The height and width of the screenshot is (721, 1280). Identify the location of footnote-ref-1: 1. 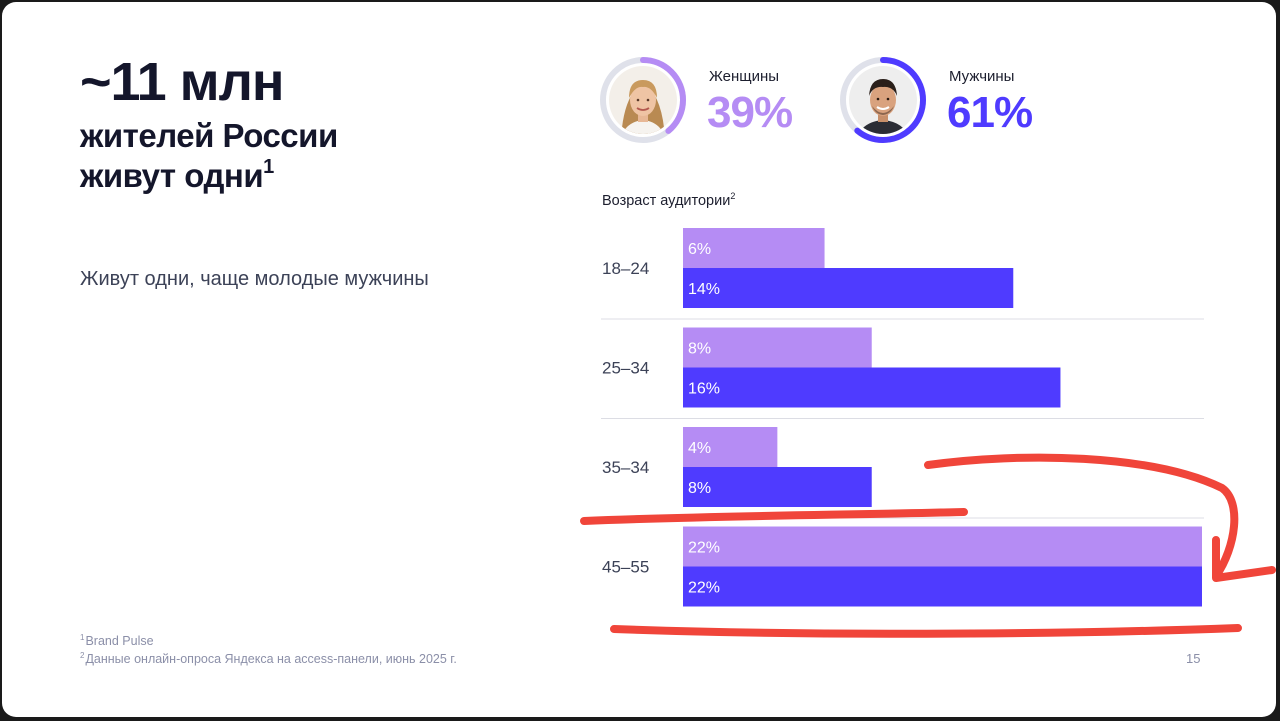
(268, 167).